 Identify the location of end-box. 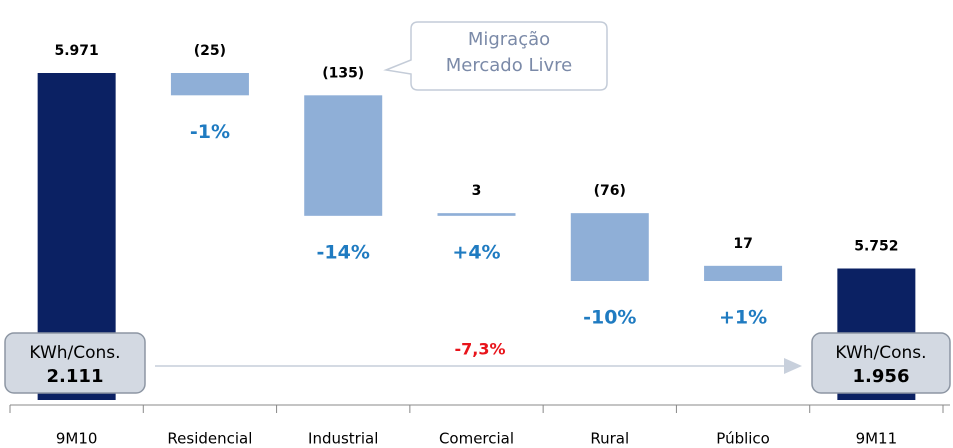
(881, 363).